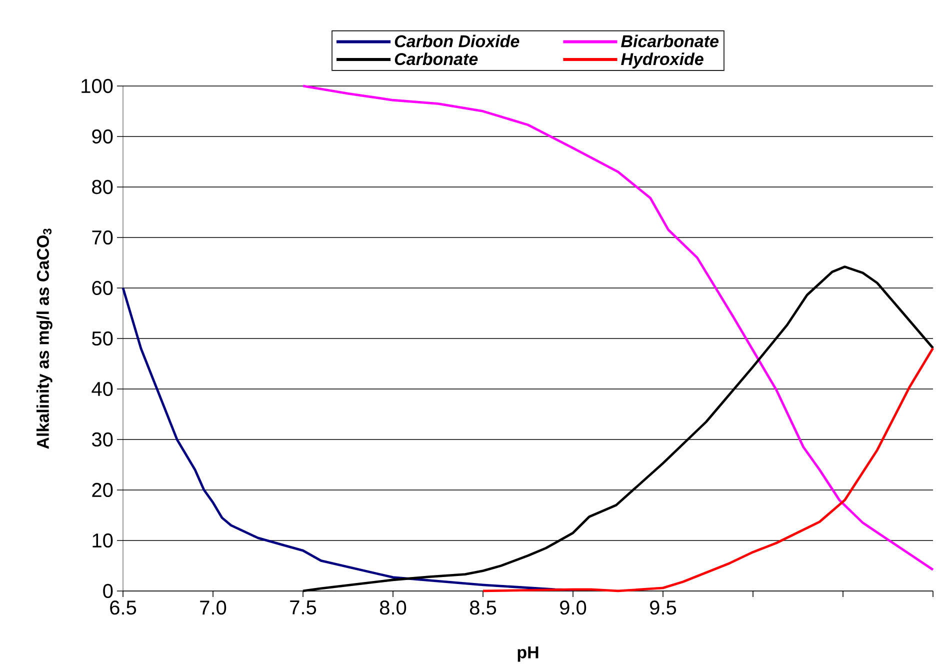 The height and width of the screenshot is (666, 945). Describe the element at coordinates (393, 607) in the screenshot. I see `x-tick-label: 8.0` at that location.